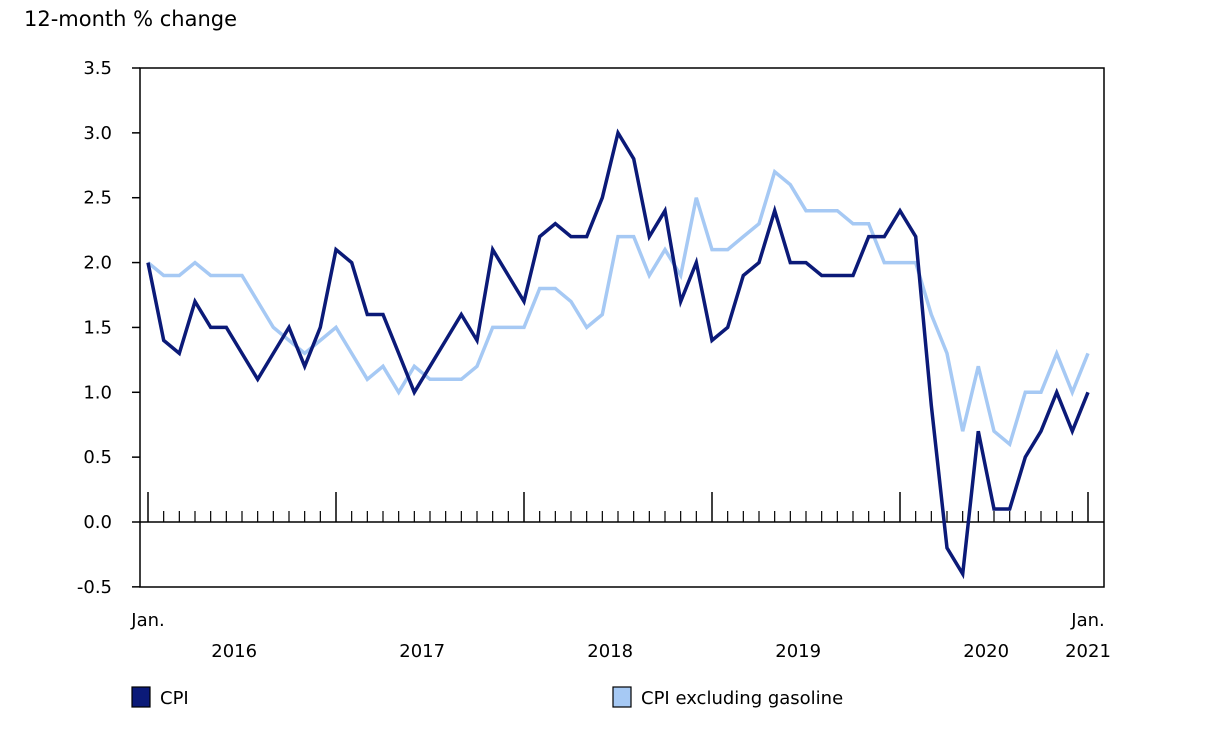  What do you see at coordinates (97, 133) in the screenshot?
I see `y-tick-label: 3.0` at bounding box center [97, 133].